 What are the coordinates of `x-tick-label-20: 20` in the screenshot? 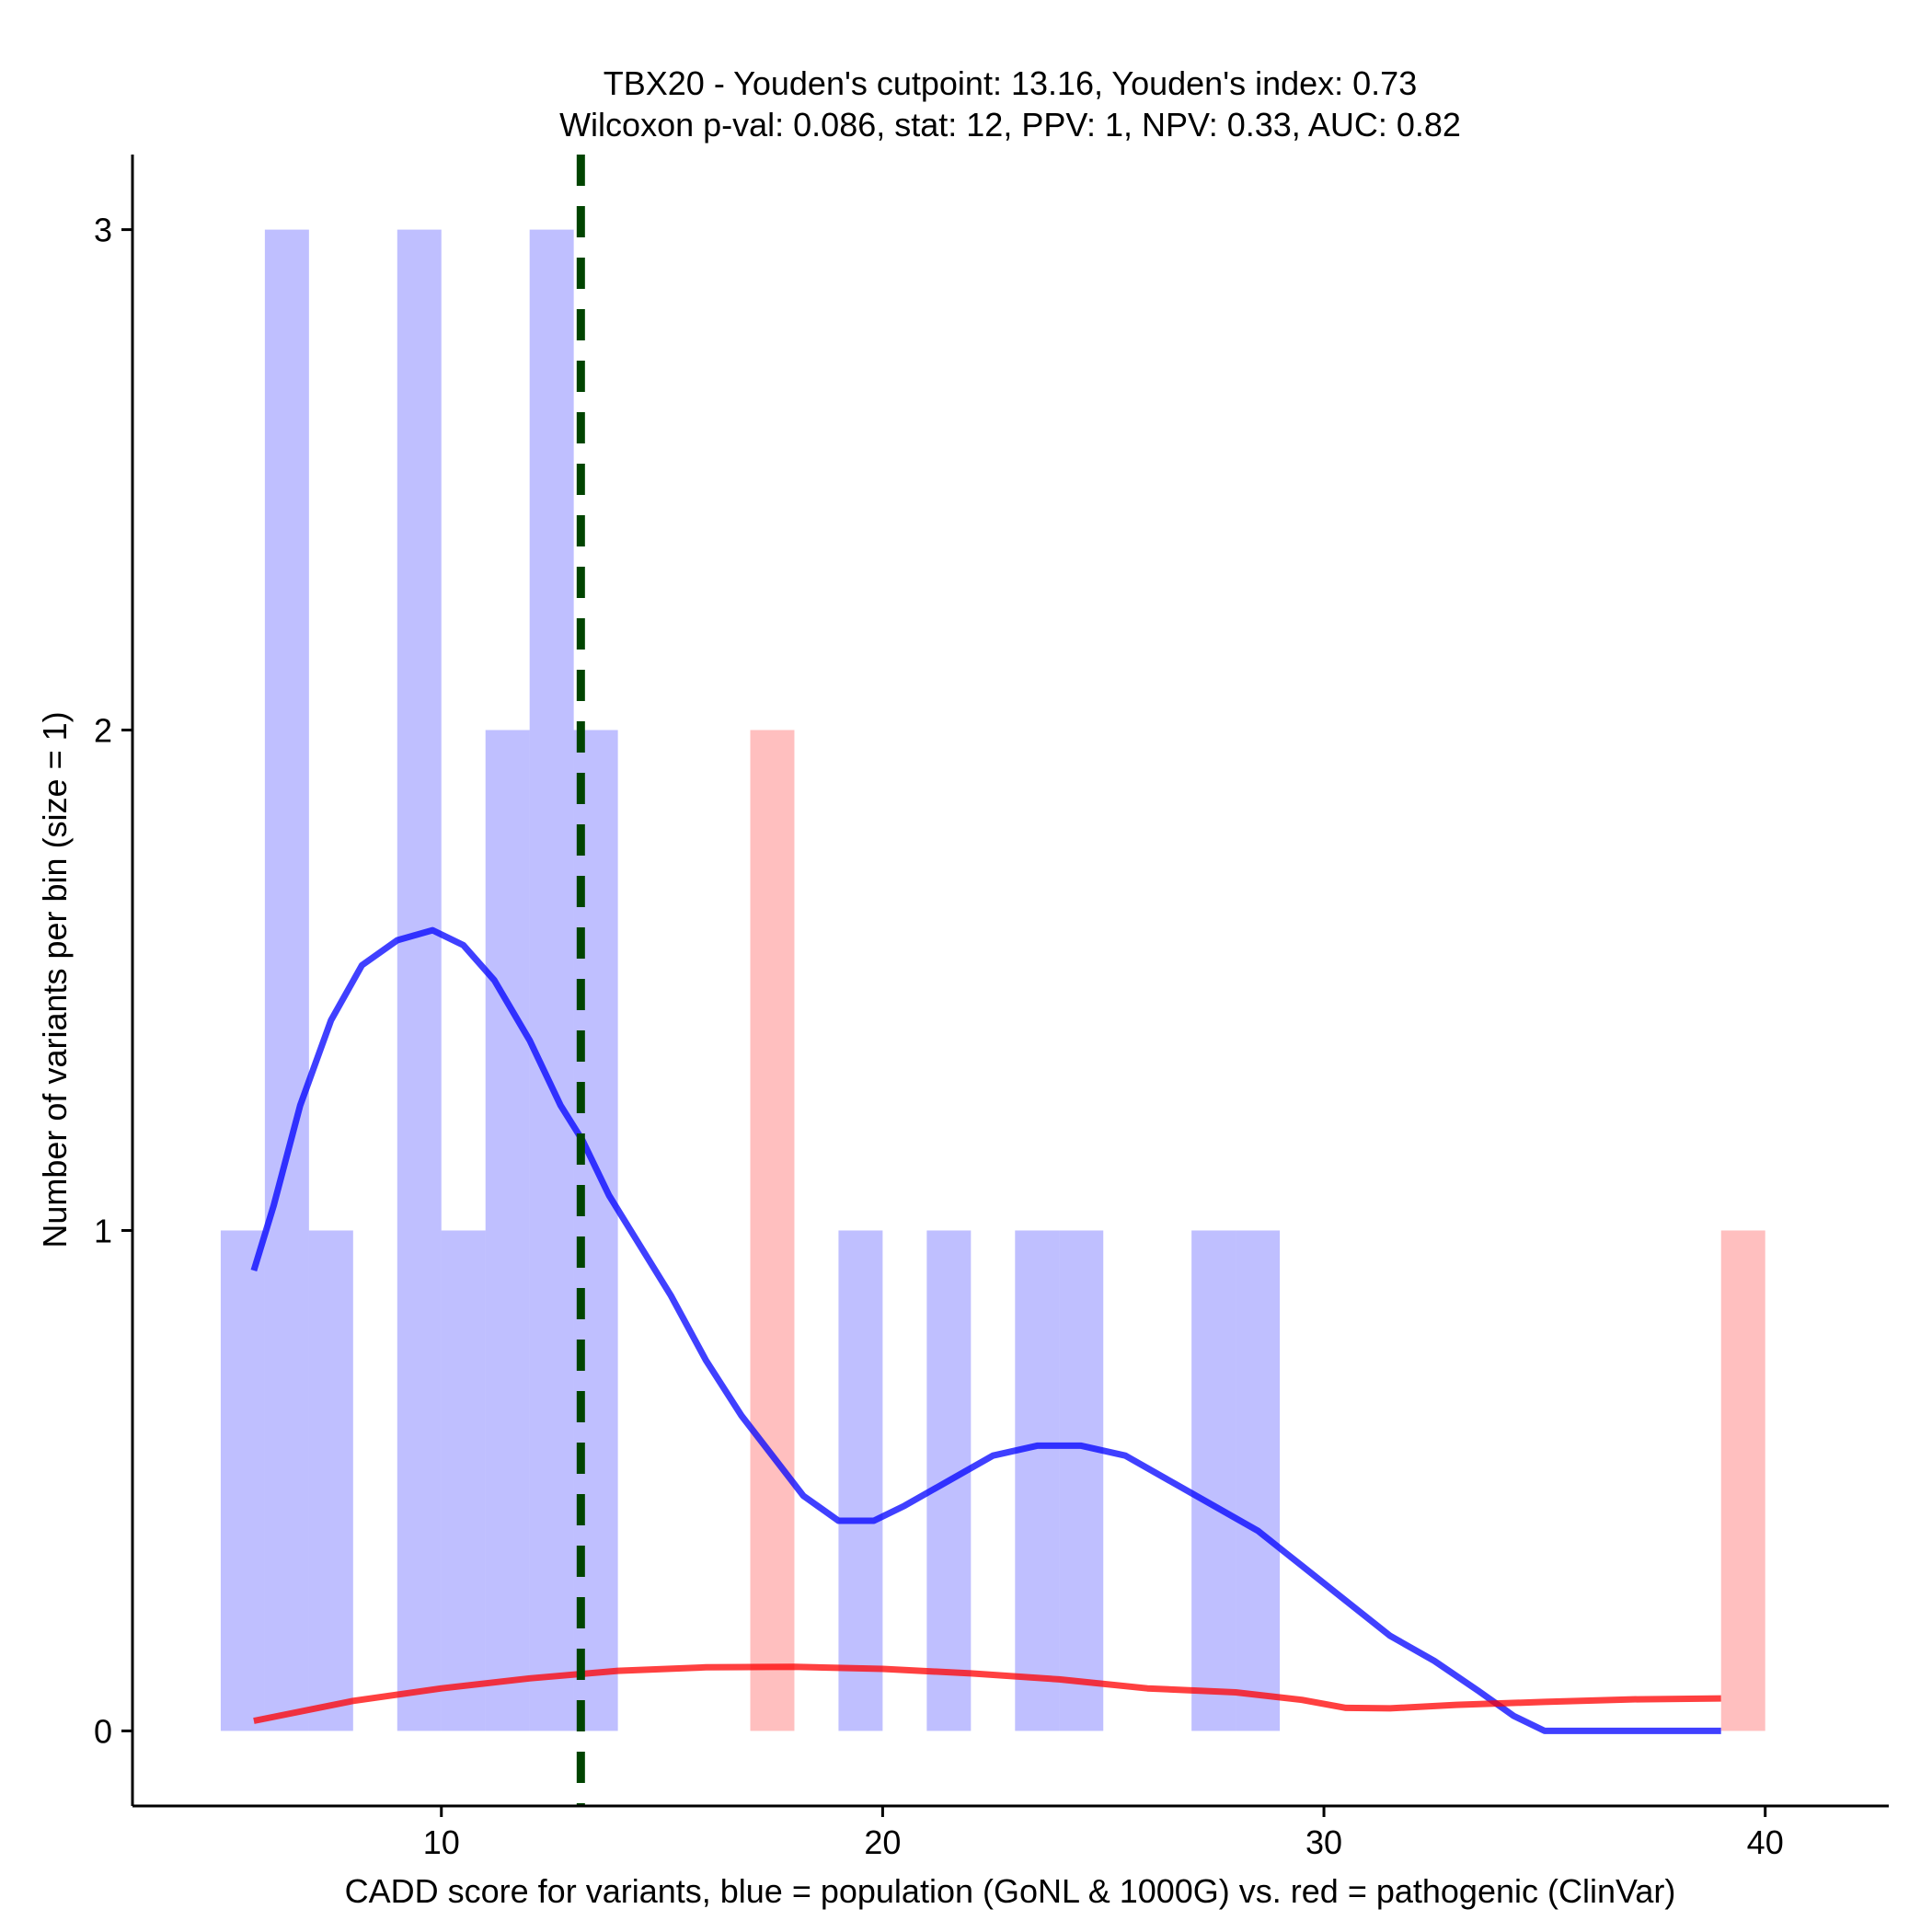 It's located at (882, 1842).